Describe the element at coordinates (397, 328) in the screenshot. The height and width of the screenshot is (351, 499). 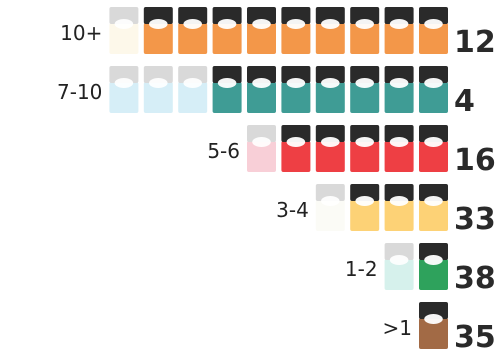
I see `row-label: >1` at that location.